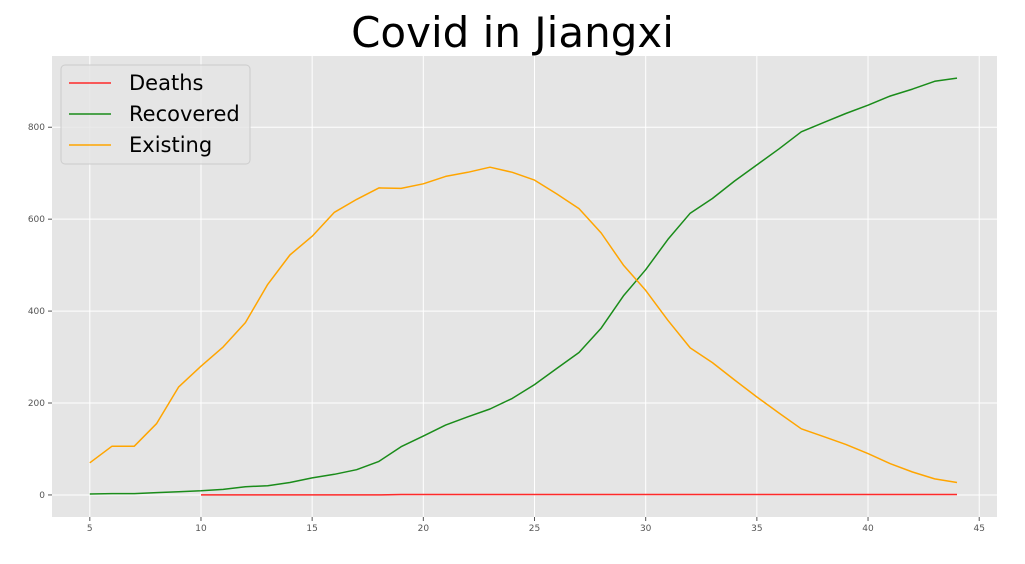 The width and height of the screenshot is (1025, 564). Describe the element at coordinates (170, 145) in the screenshot. I see `legend-label-existing: Existing` at that location.